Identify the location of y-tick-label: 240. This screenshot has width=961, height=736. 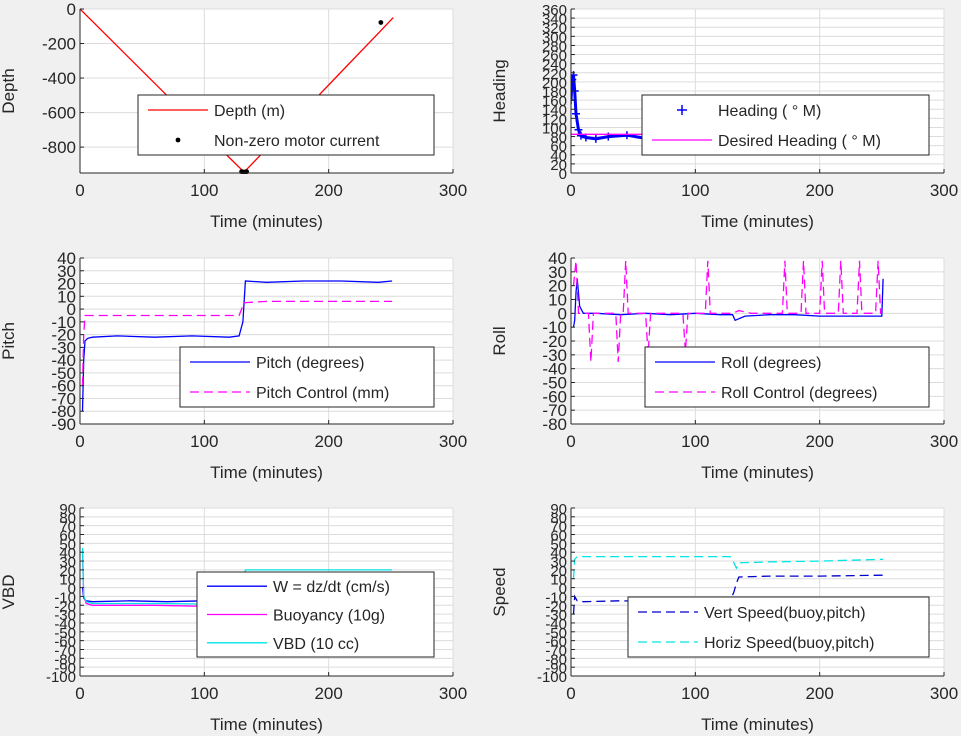
(554, 65).